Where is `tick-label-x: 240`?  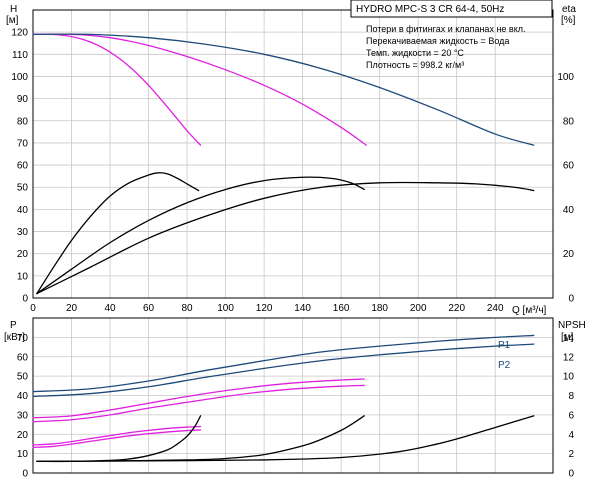 tick-label-x: 240 is located at coordinates (495, 308).